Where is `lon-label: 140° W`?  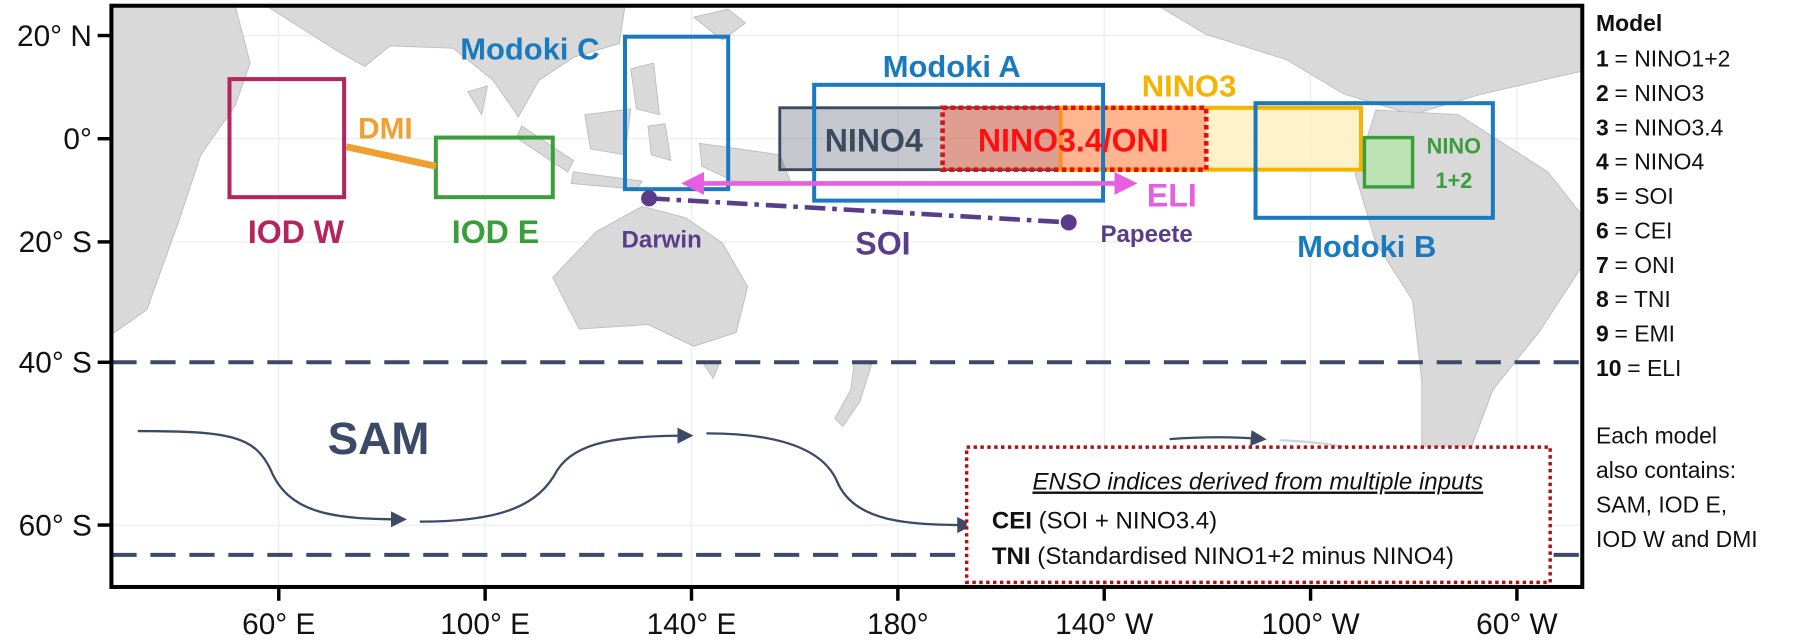
lon-label: 140° W is located at coordinates (1104, 624).